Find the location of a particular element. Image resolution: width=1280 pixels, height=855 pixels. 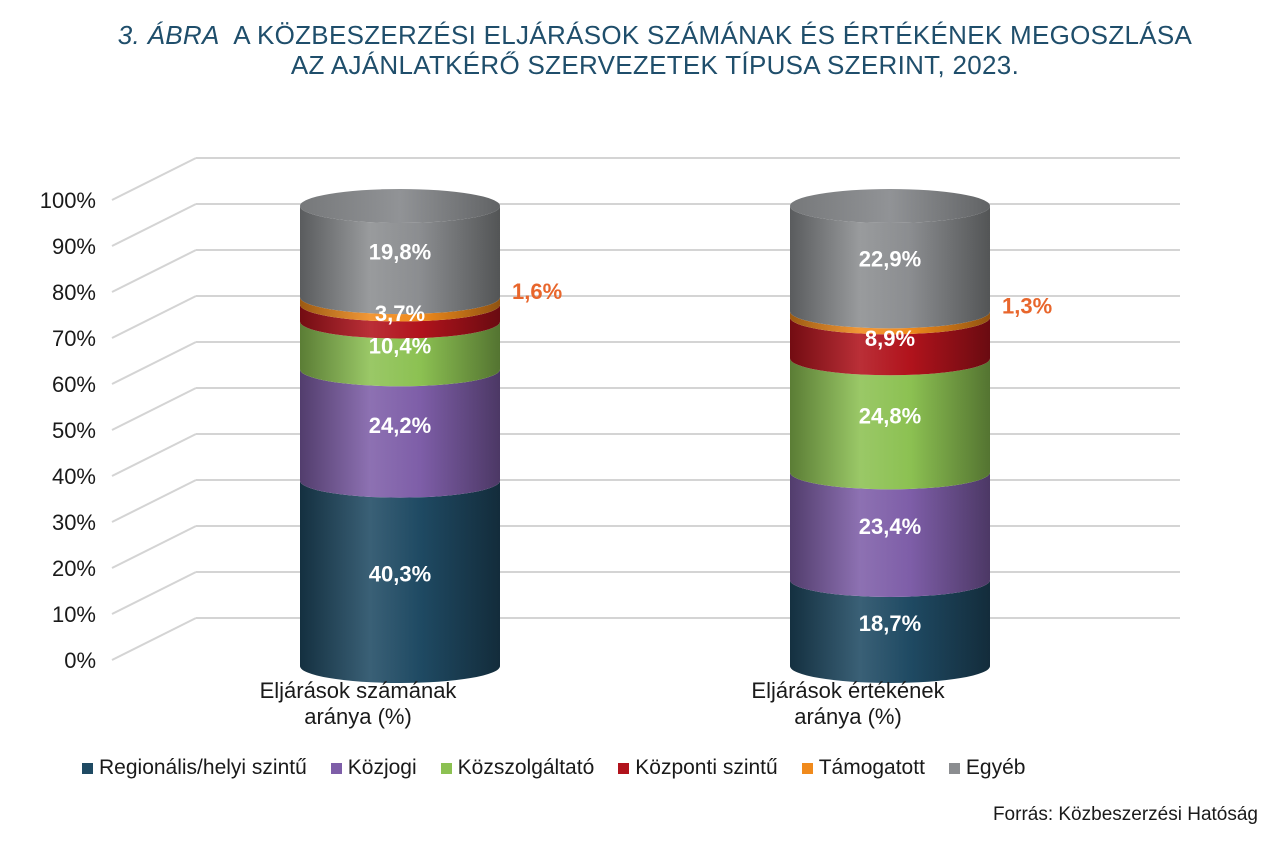

data-label: 24,8% is located at coordinates (890, 415).